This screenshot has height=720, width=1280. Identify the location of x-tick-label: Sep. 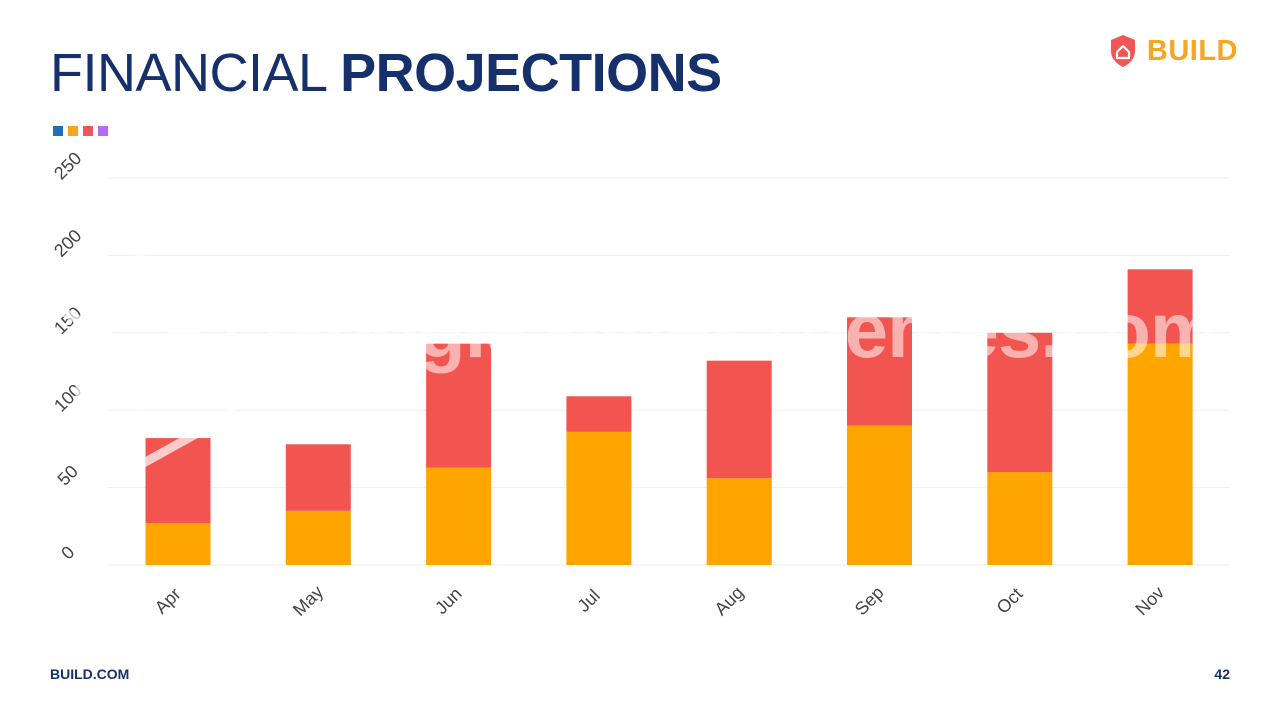
(869, 600).